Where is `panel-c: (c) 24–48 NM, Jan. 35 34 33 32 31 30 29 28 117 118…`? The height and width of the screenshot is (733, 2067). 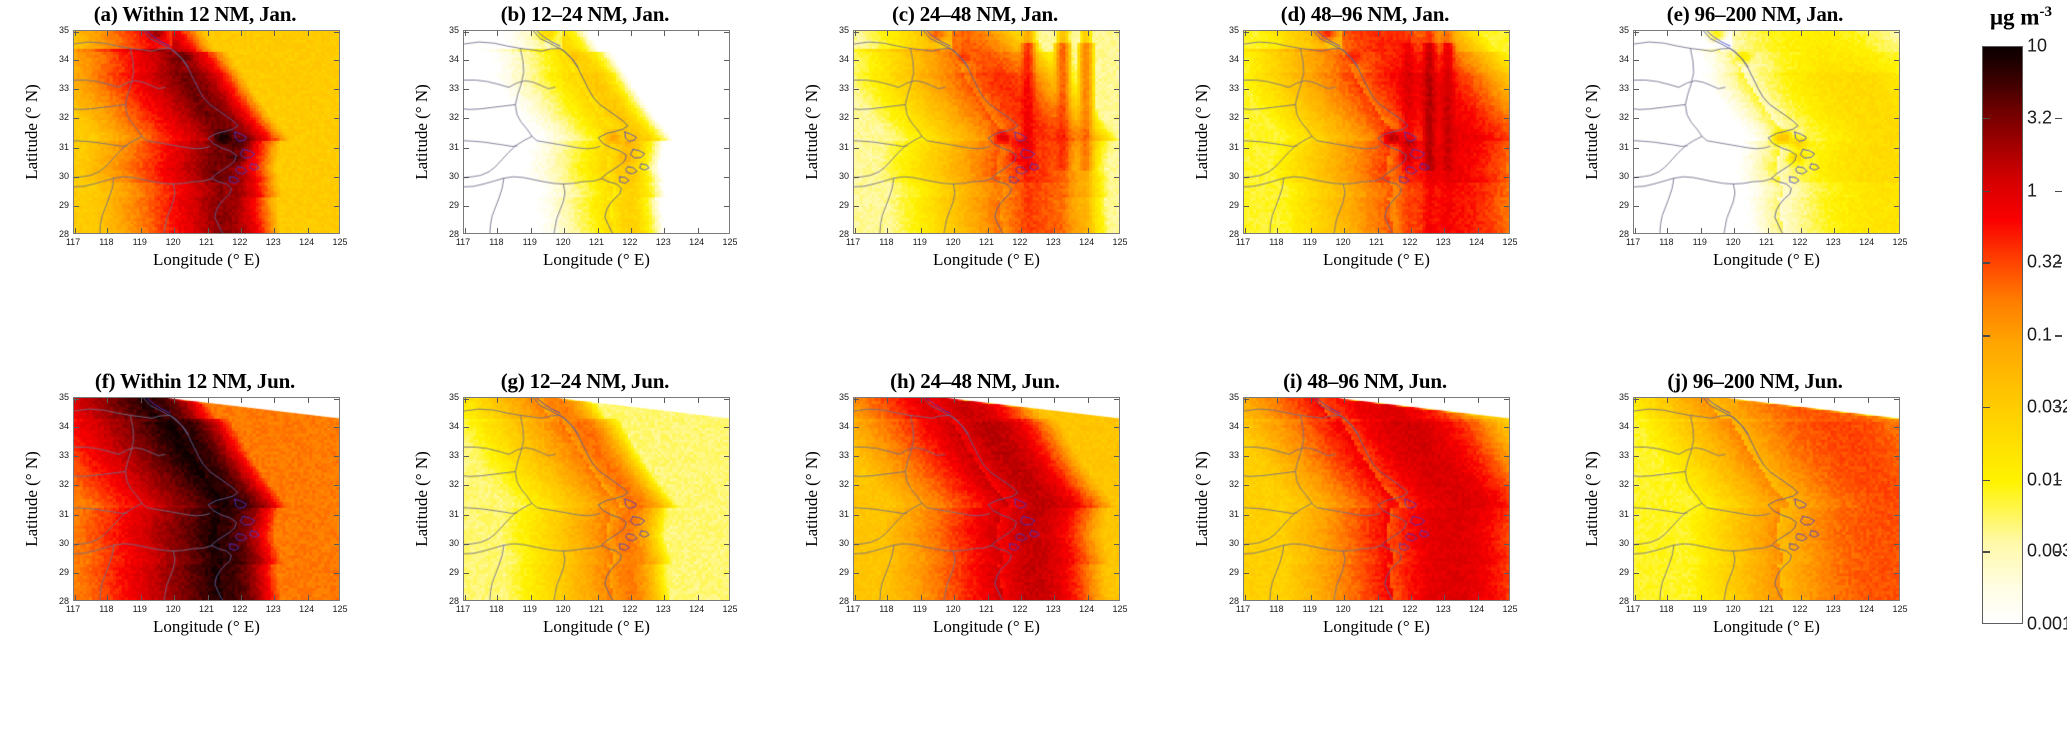 panel-c: (c) 24–48 NM, Jan. 35 34 33 32 31 30 29 28 117 118… is located at coordinates (975, 183).